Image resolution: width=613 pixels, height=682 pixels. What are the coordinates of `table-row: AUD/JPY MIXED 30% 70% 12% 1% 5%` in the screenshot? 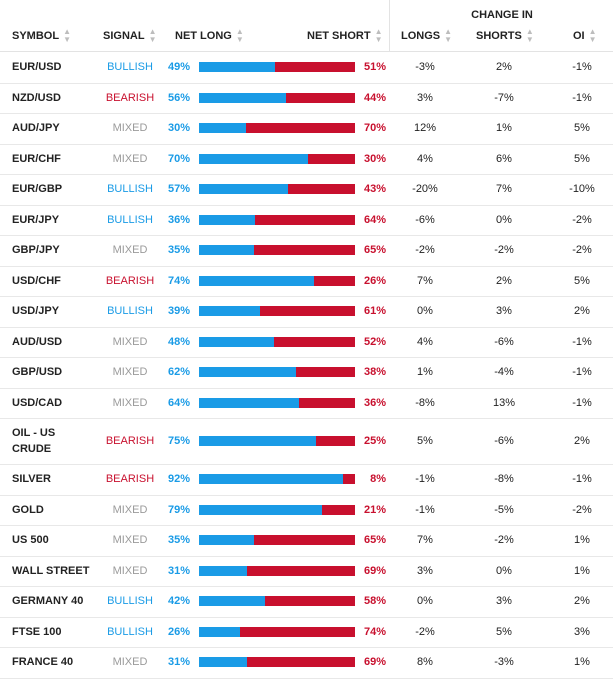 It's located at (306, 129).